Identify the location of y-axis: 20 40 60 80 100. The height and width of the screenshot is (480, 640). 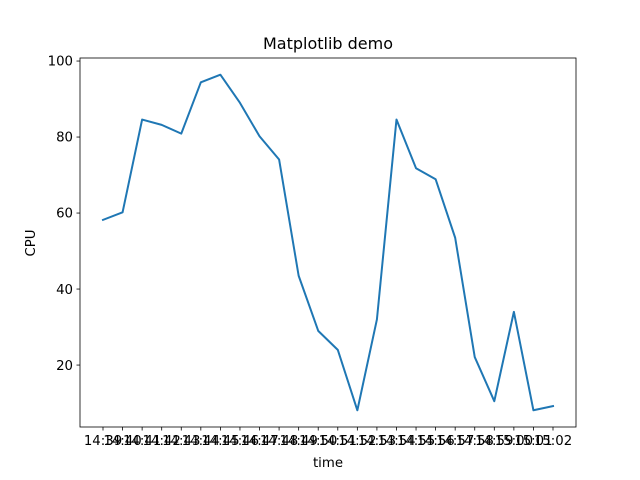
(64, 214).